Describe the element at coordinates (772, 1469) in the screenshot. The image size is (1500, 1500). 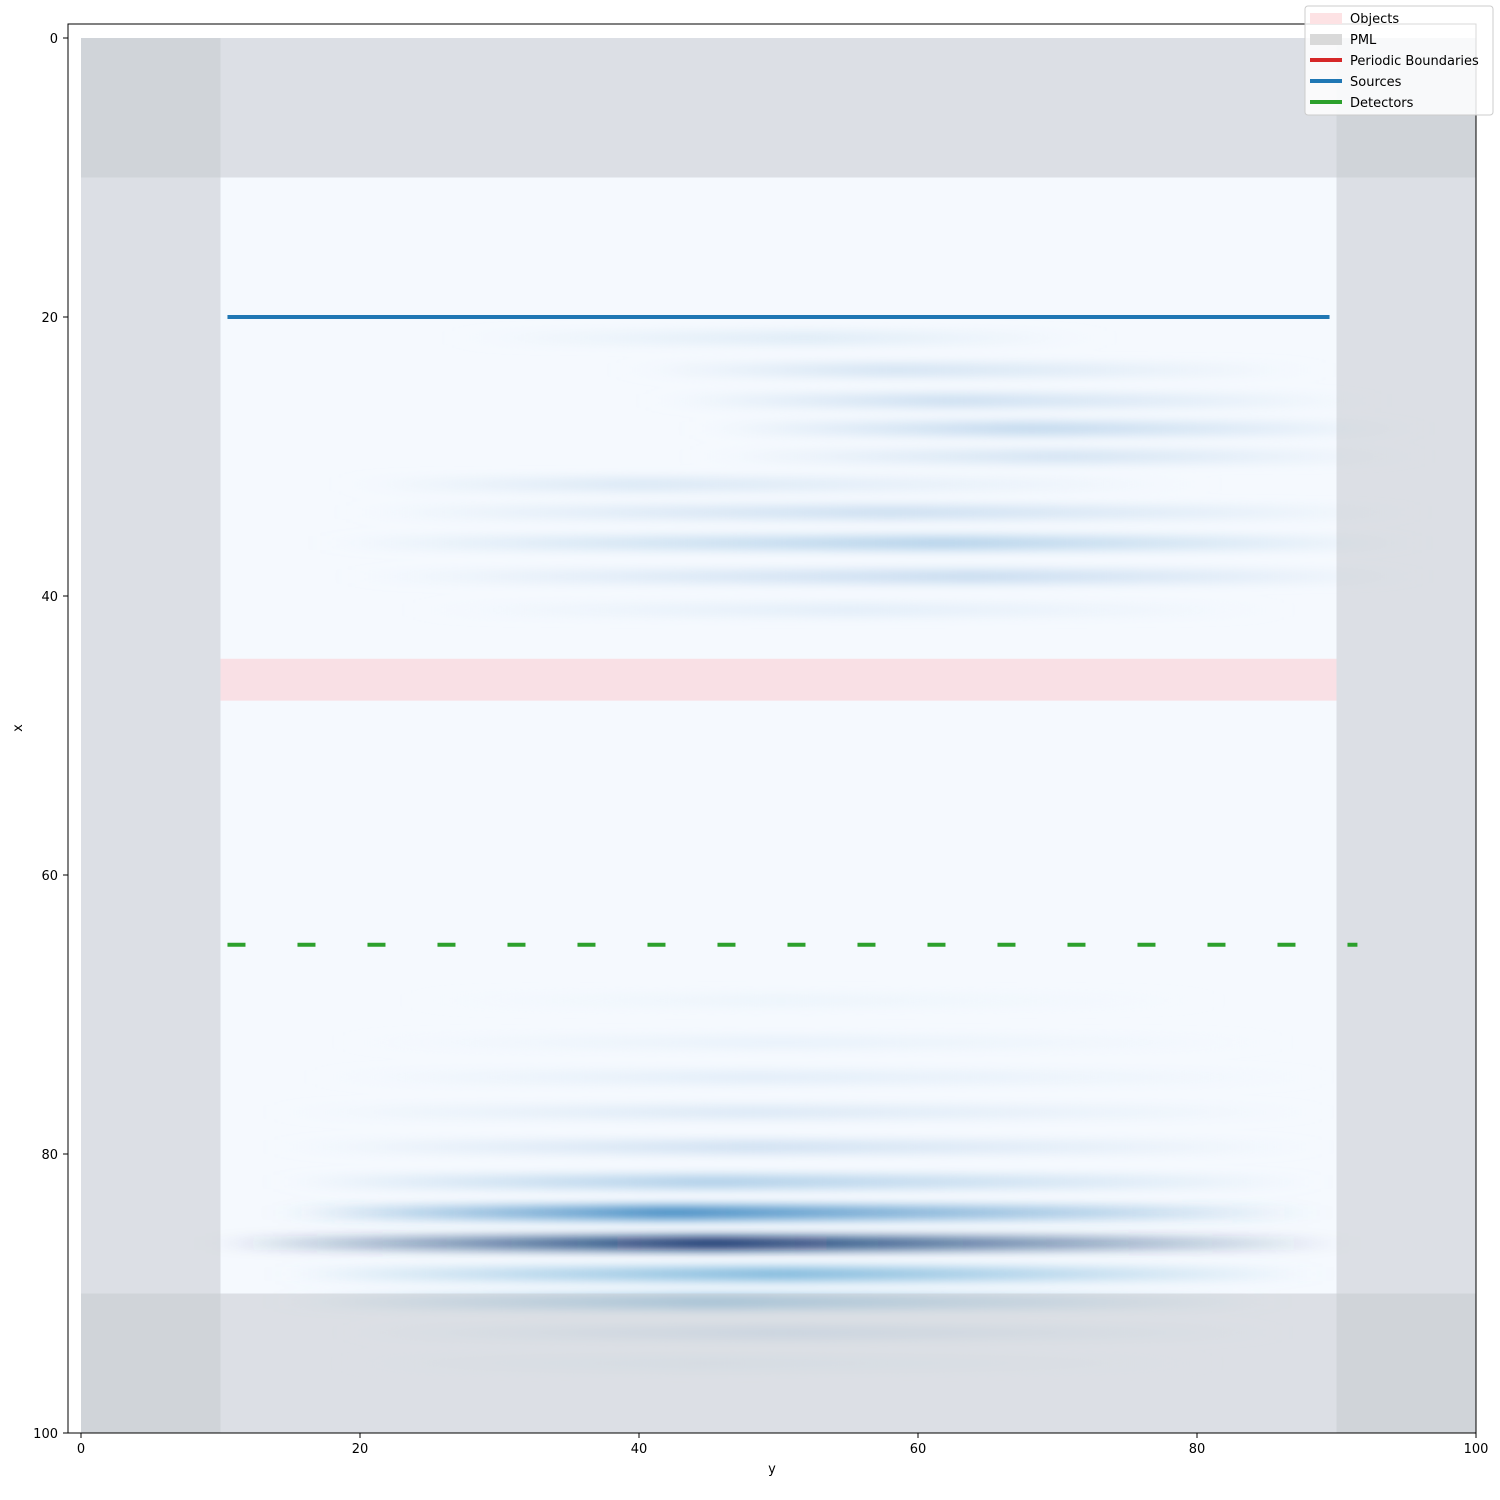
I see `x-axis-label: y` at that location.